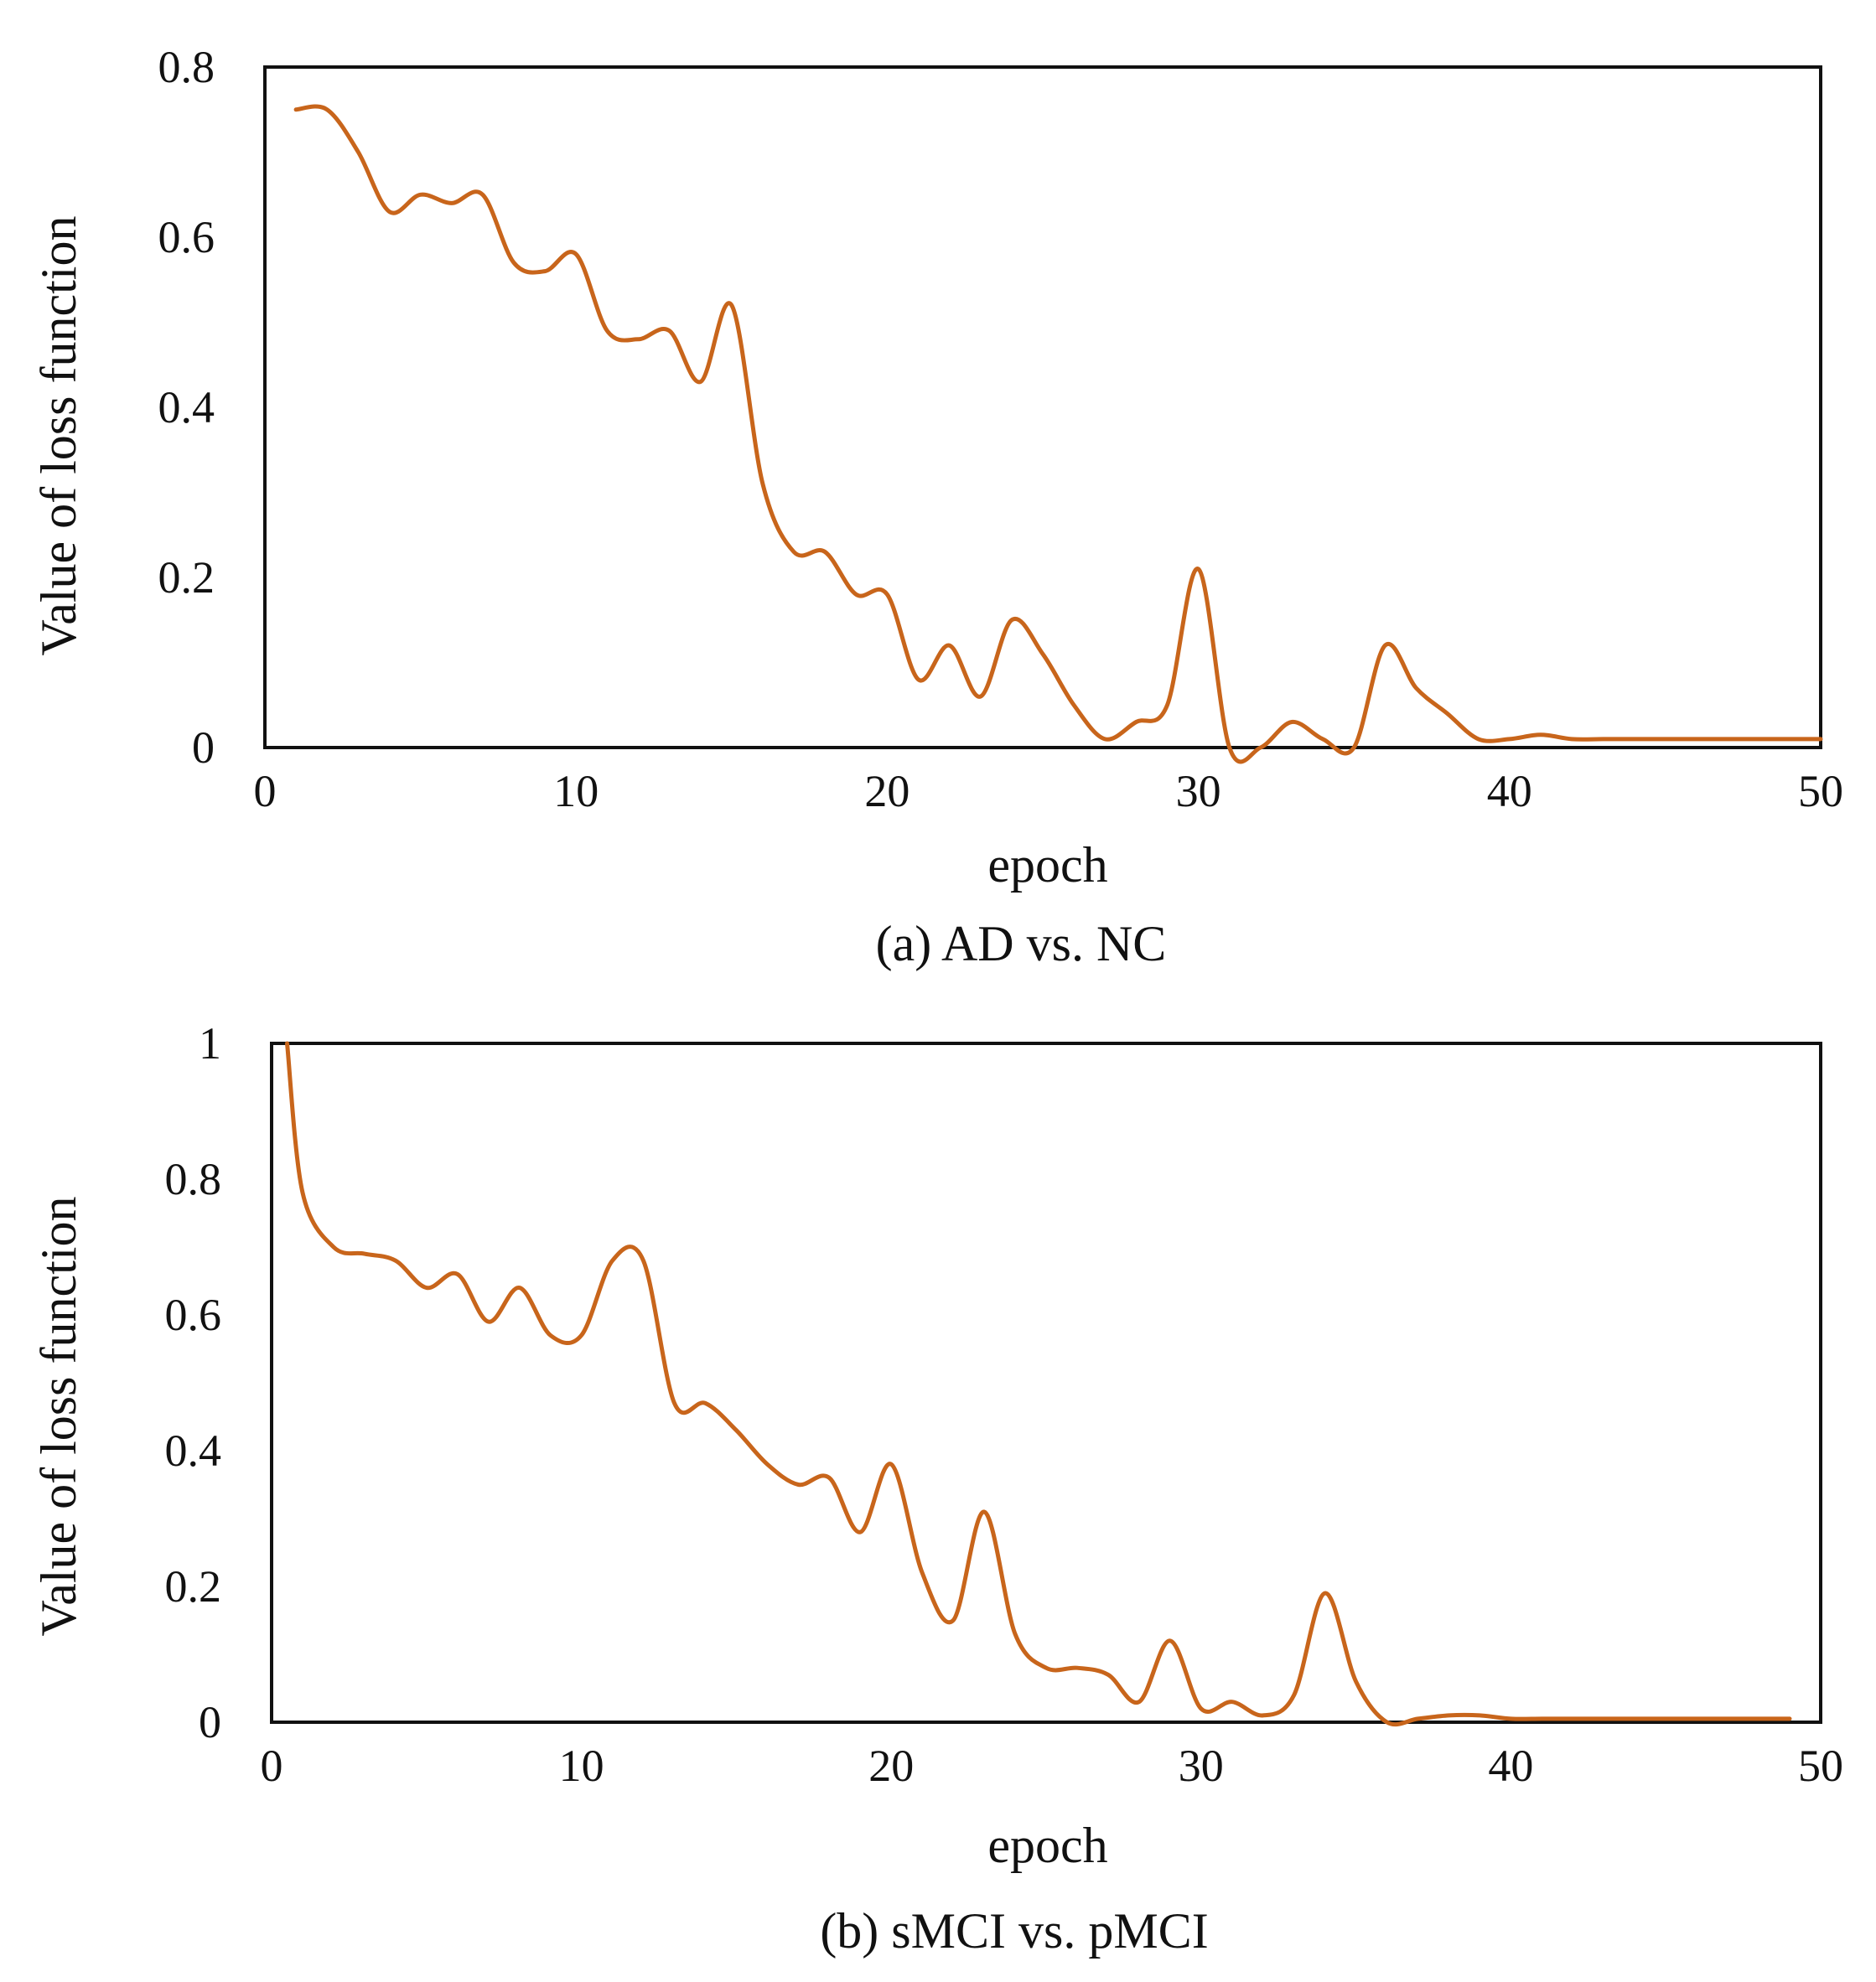  Describe the element at coordinates (1509, 791) in the screenshot. I see `chart-a-x-tick-label: 40` at that location.